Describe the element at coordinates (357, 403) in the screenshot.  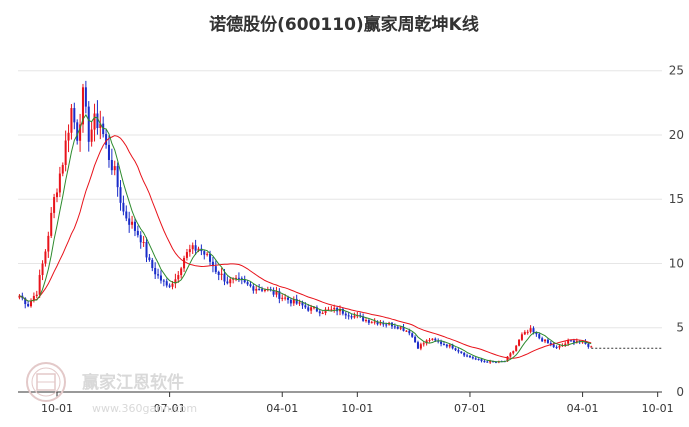
I see `x-axis-ticks: 10-01 07-01 04-01 10-01 07-01 04-01 10-01` at that location.